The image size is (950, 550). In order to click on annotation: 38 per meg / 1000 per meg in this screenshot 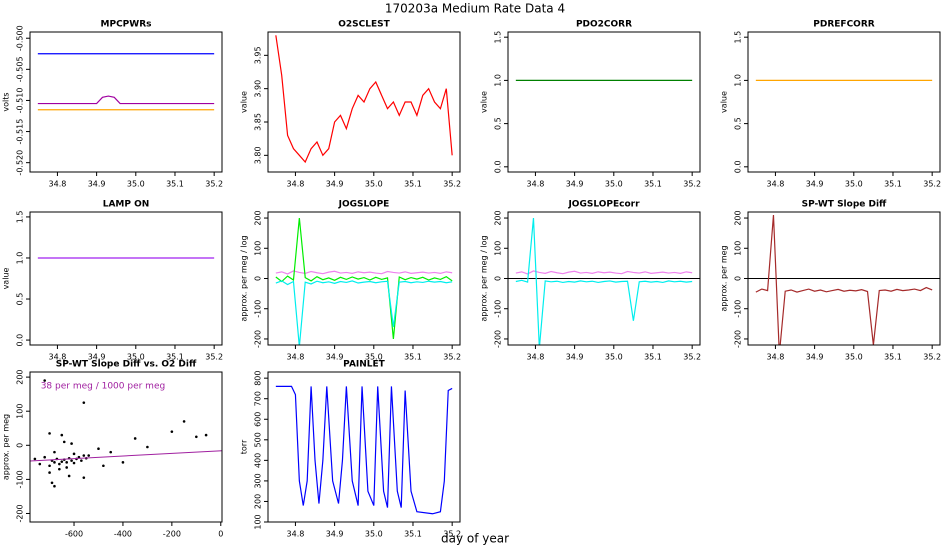, I will do `click(103, 387)`.